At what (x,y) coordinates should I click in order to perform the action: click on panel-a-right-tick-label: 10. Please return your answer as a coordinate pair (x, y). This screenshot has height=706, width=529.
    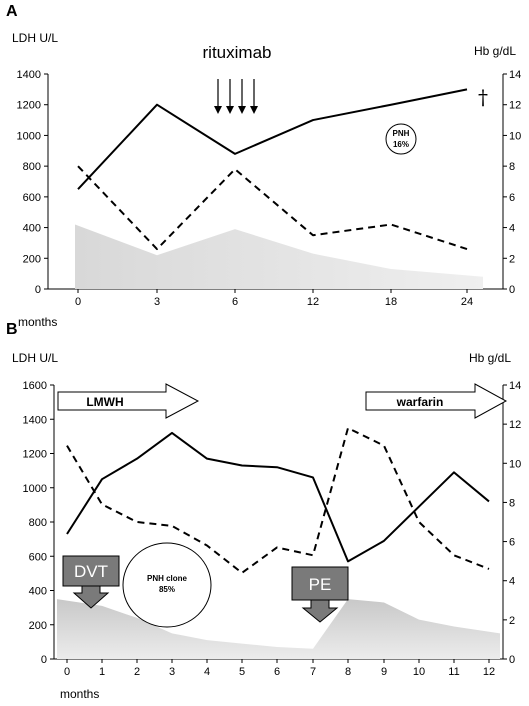
    Looking at the image, I should click on (515, 136).